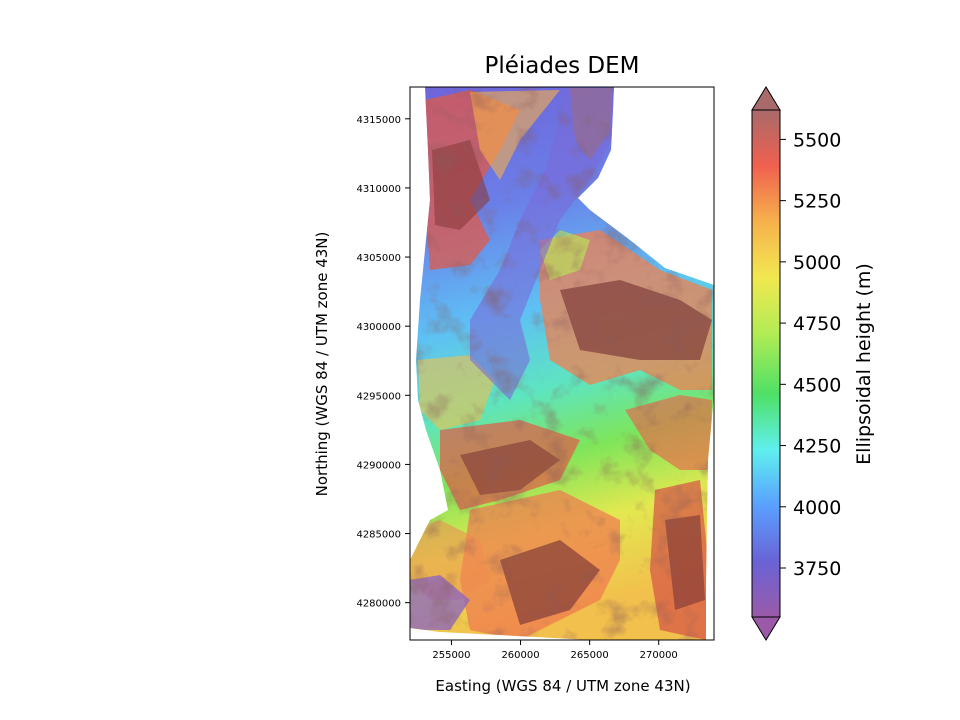 The width and height of the screenshot is (960, 720). Describe the element at coordinates (561, 66) in the screenshot. I see `chart-title: Pléiades DEM` at that location.